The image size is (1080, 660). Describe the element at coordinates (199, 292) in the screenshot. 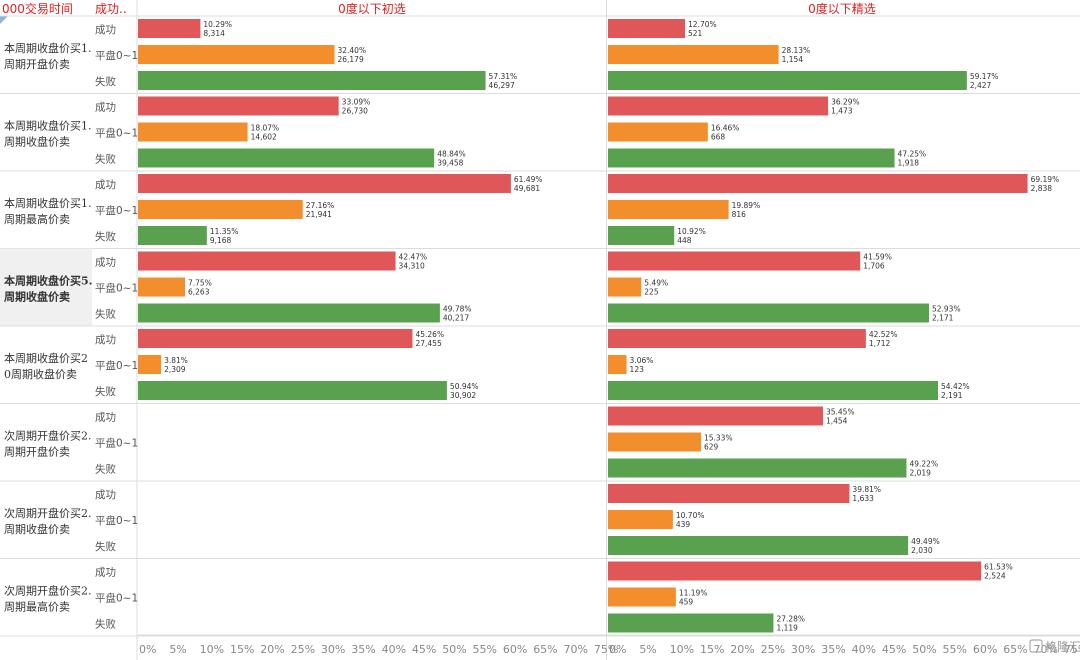

I see `bar-count-label: 6,263` at that location.